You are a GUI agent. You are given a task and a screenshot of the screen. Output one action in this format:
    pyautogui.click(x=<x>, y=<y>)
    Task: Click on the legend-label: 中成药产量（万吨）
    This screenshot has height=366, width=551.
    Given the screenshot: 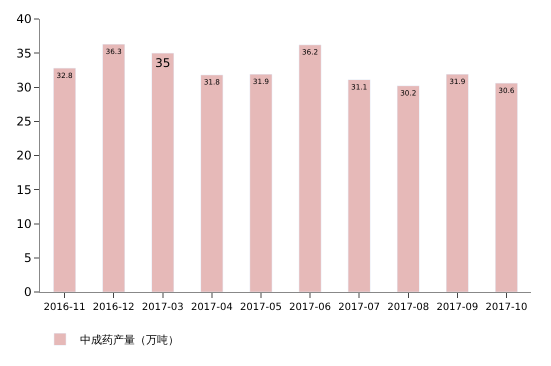 What is the action you would take?
    pyautogui.click(x=129, y=340)
    